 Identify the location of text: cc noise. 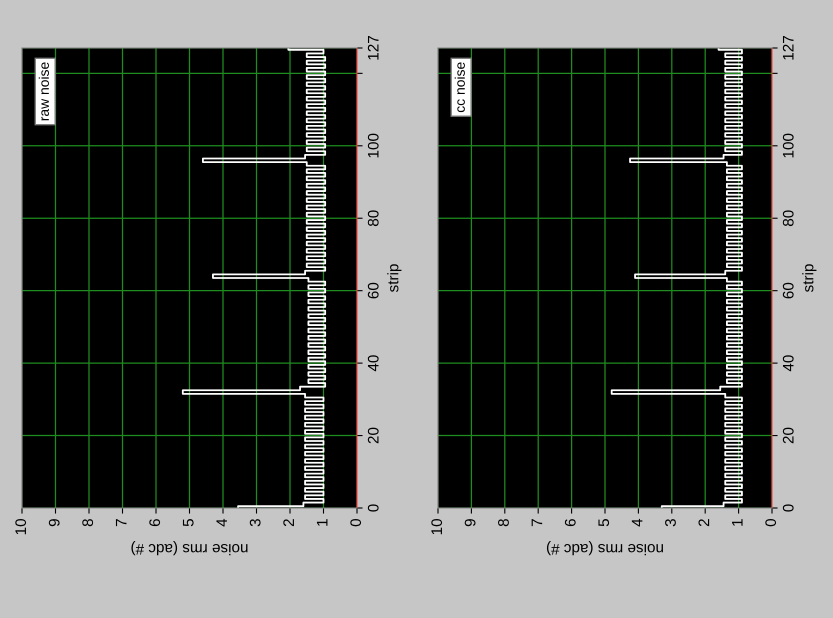
(459, 87).